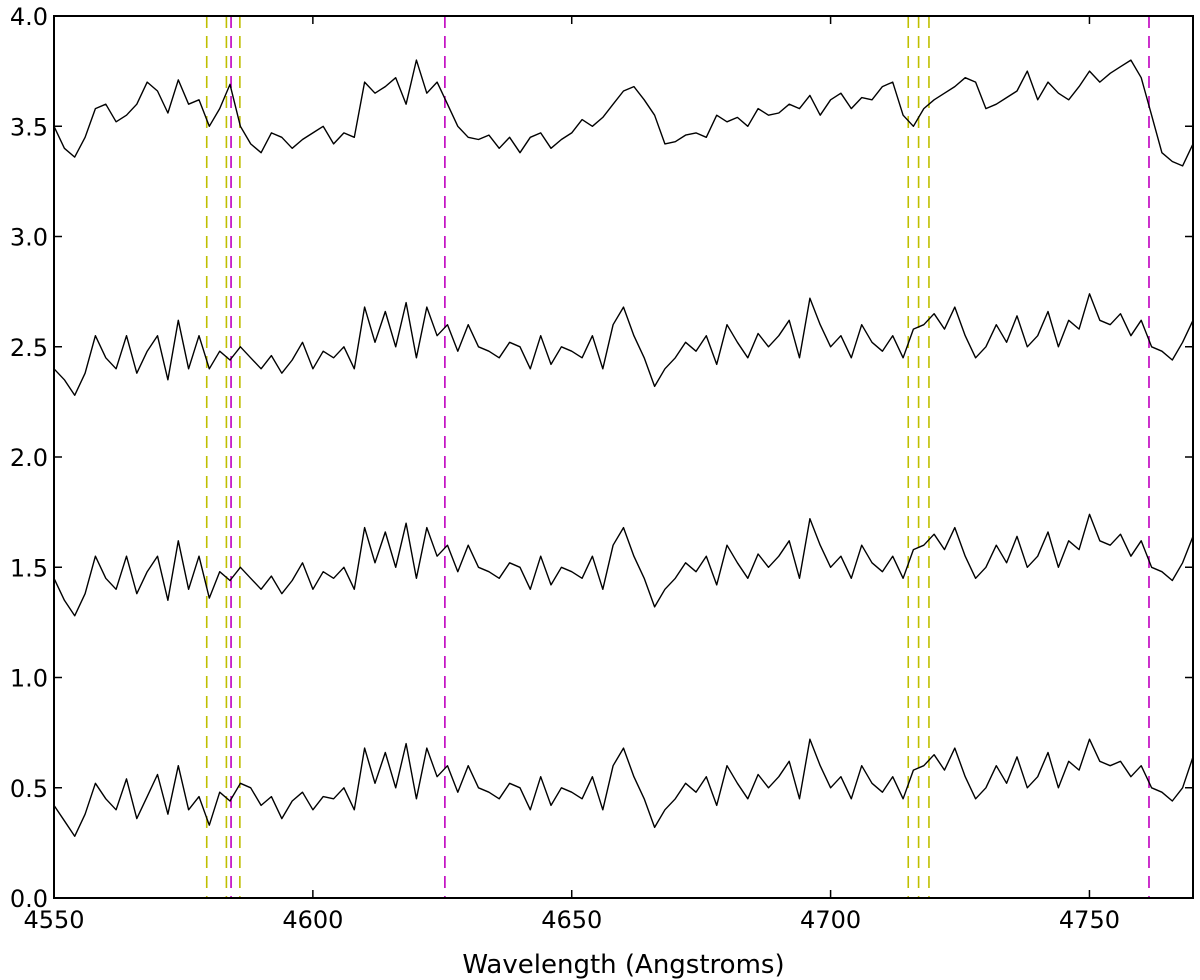 The width and height of the screenshot is (1200, 980). Describe the element at coordinates (29, 238) in the screenshot. I see `y-tick-label: 3.0` at that location.